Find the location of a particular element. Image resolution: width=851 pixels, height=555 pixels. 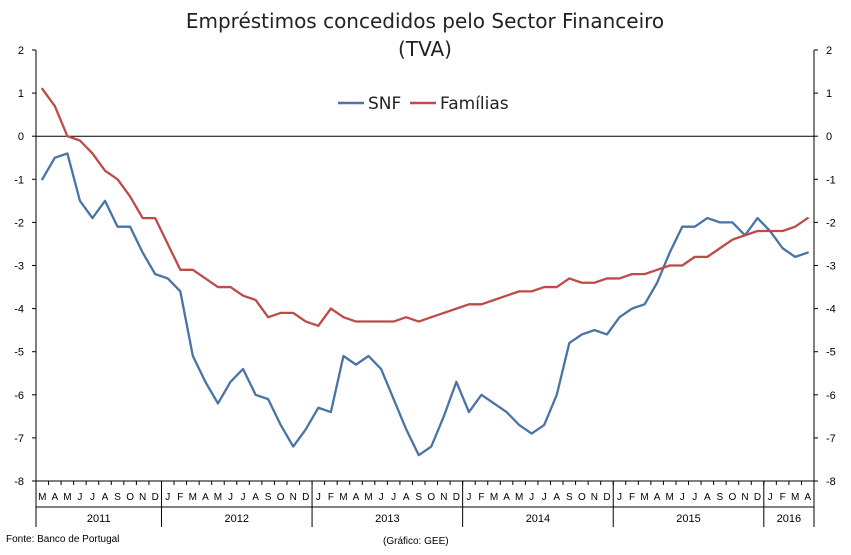

right-tick-label: 2 is located at coordinates (829, 51).